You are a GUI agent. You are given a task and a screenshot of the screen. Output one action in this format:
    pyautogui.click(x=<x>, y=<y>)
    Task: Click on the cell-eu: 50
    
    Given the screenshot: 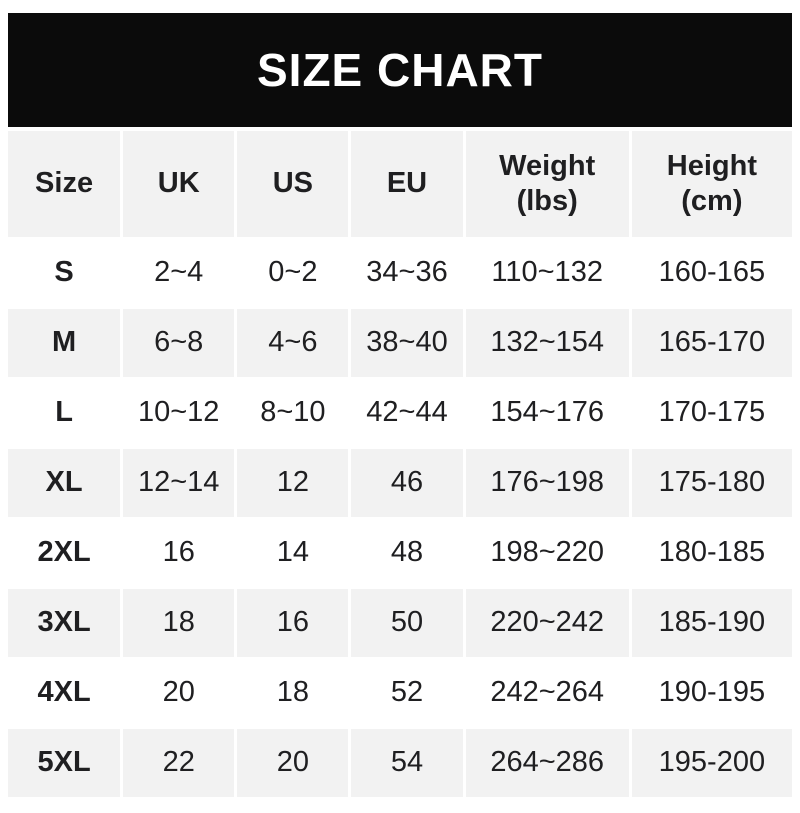 What is the action you would take?
    pyautogui.click(x=407, y=623)
    